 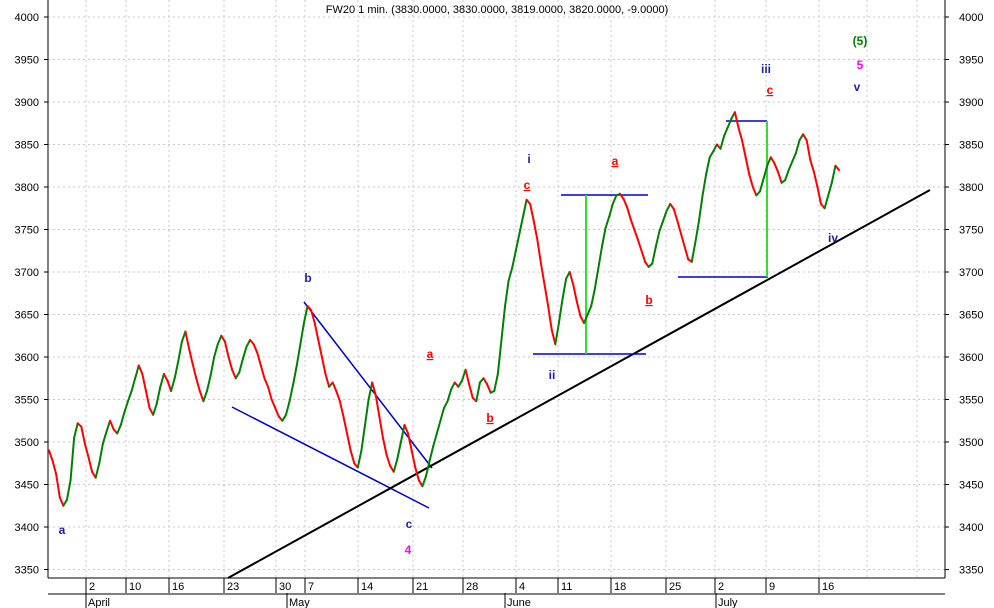 I want to click on y-tick-label-right: 3500, so click(x=971, y=443).